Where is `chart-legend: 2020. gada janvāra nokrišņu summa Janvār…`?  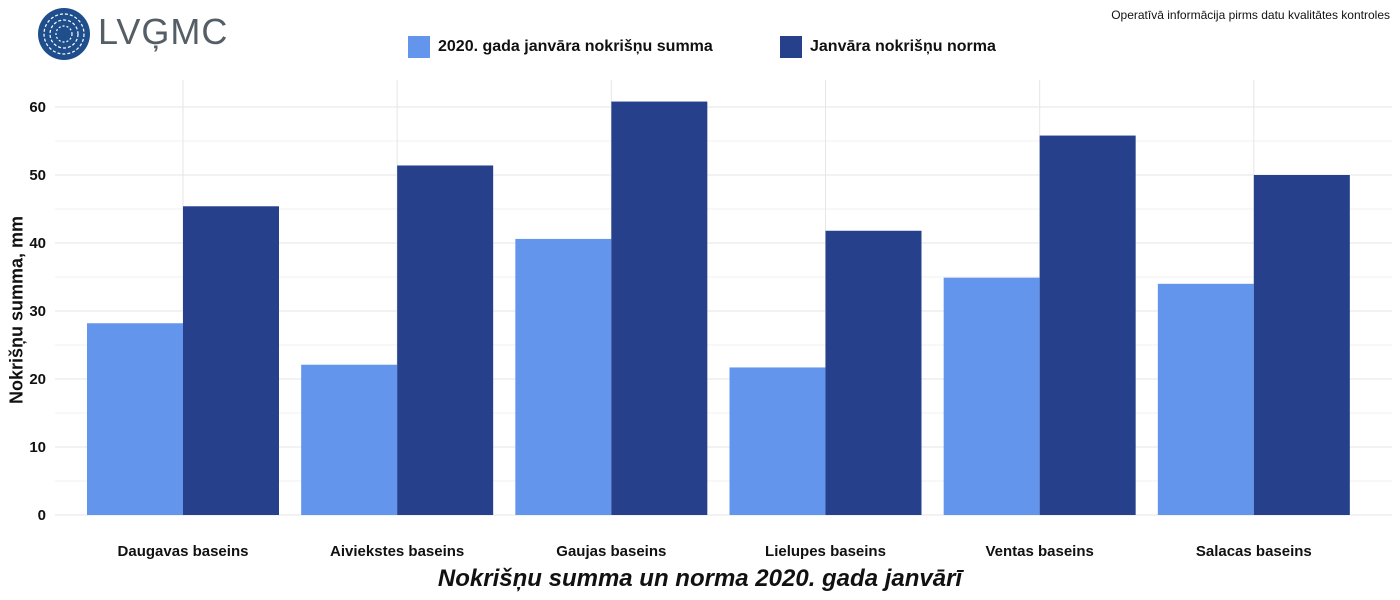 chart-legend: 2020. gada janvāra nokrišņu summa Janvār… is located at coordinates (700, 48).